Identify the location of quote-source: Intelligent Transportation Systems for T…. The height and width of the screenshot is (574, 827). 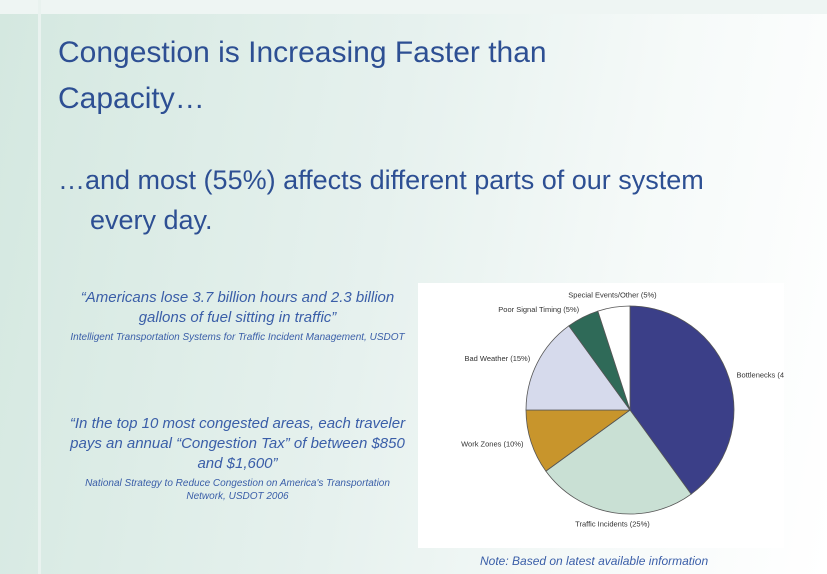
(237, 337).